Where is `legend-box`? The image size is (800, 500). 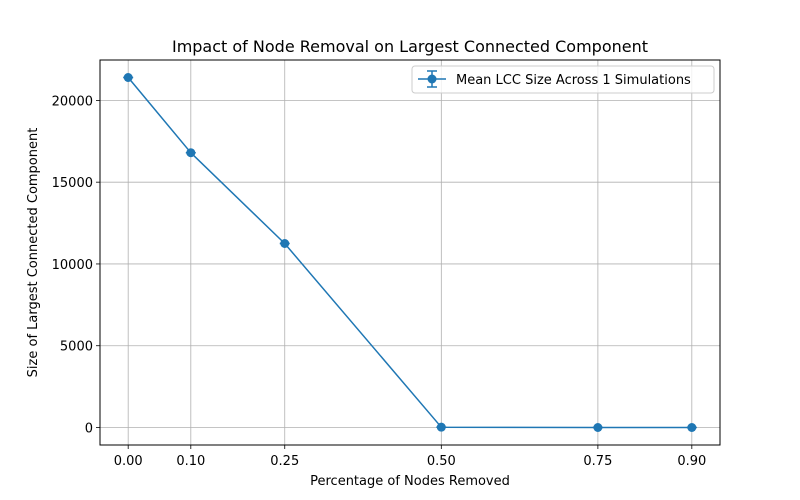
legend-box is located at coordinates (563, 79).